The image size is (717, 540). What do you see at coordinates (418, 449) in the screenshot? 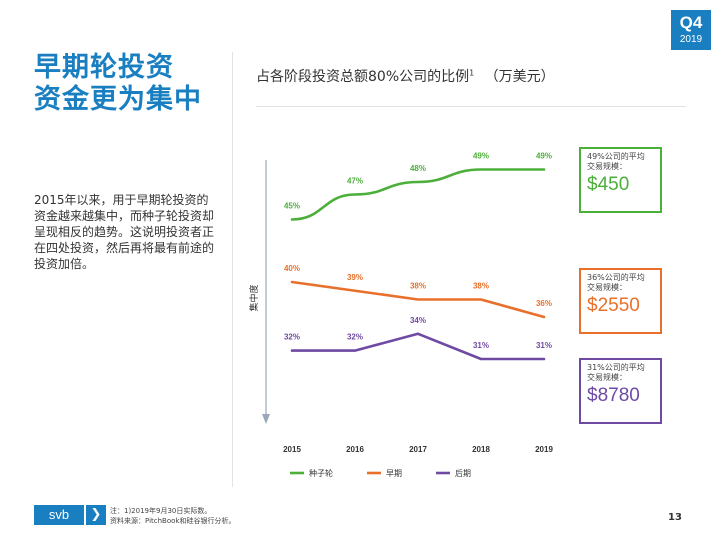
I see `x-tick-label-2017: 2017` at bounding box center [418, 449].